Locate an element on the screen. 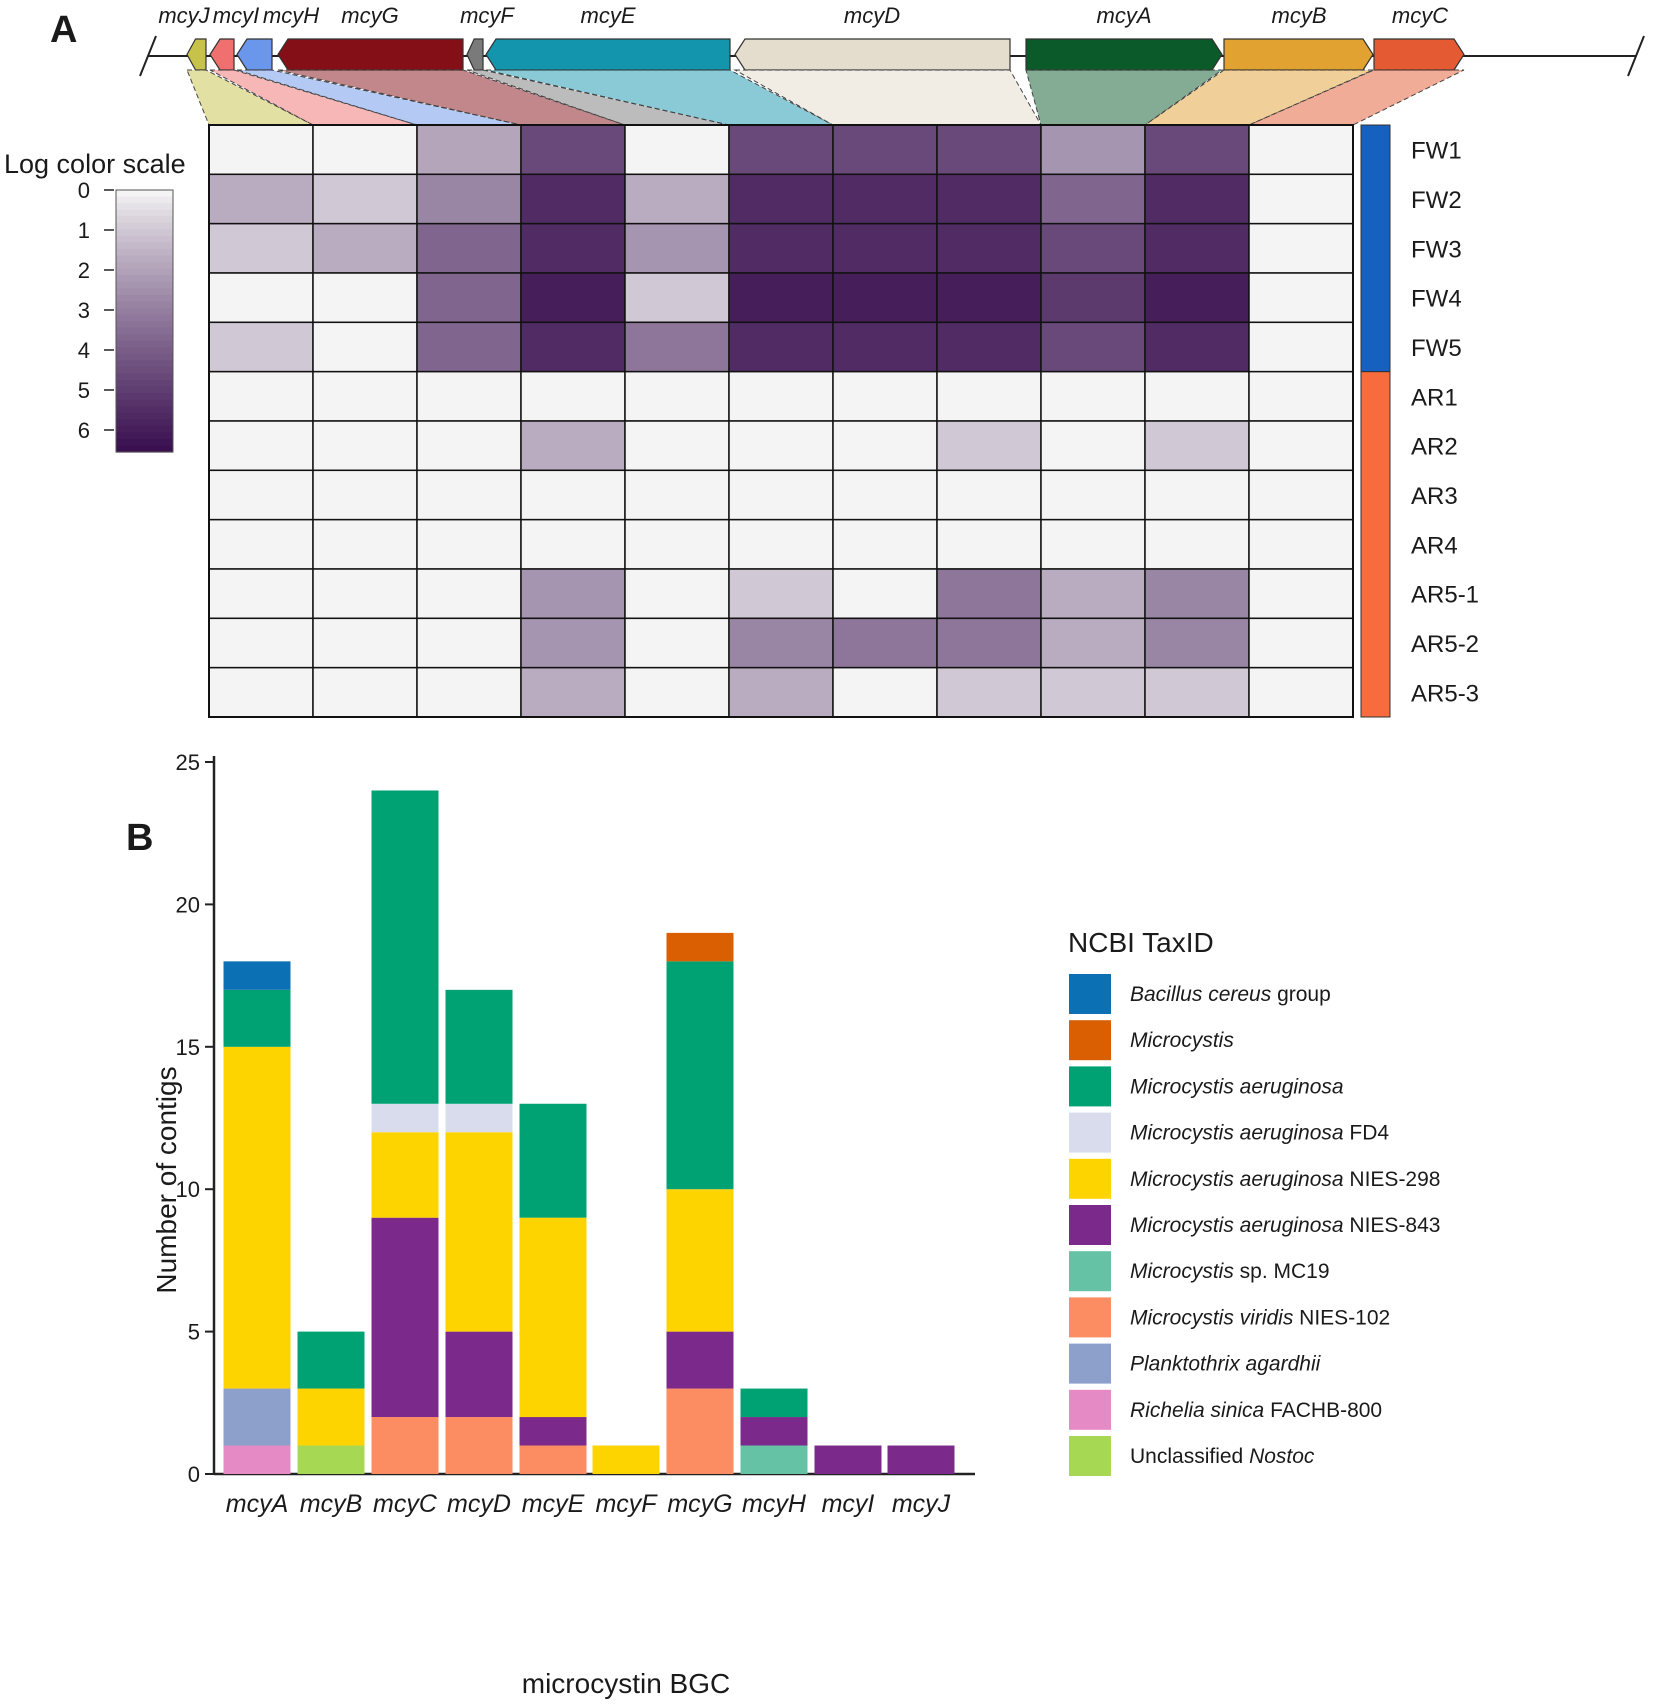 The height and width of the screenshot is (1704, 1654). bar-segment-mcya-planktothrix-agardhii is located at coordinates (257, 1417).